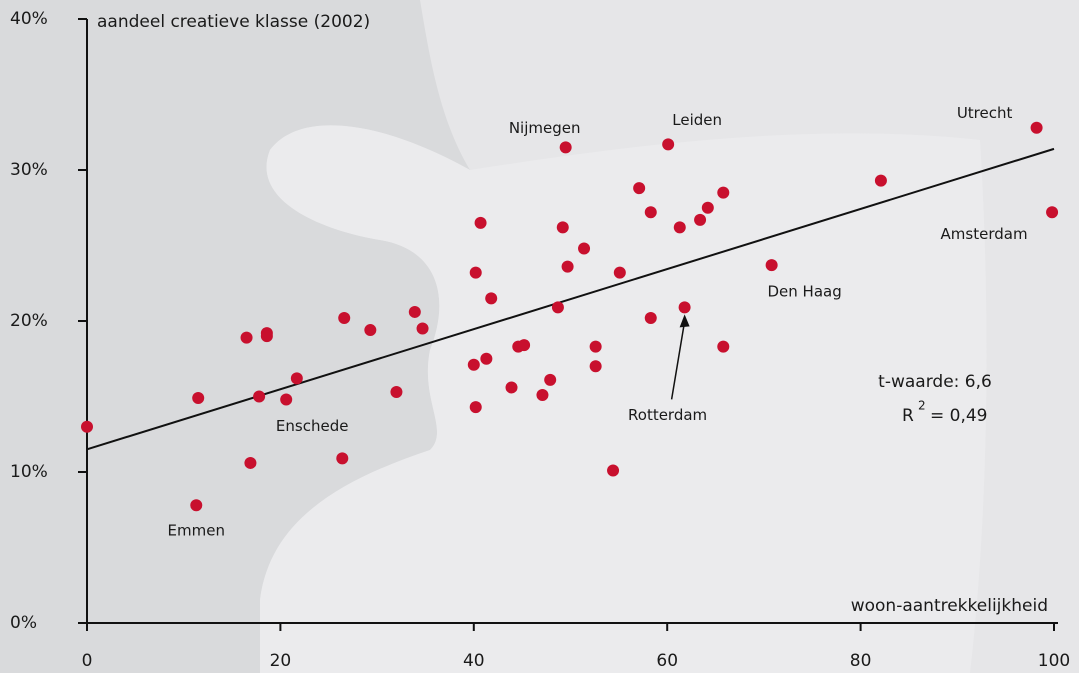  What do you see at coordinates (281, 661) in the screenshot?
I see `x-tick-label: 20` at bounding box center [281, 661].